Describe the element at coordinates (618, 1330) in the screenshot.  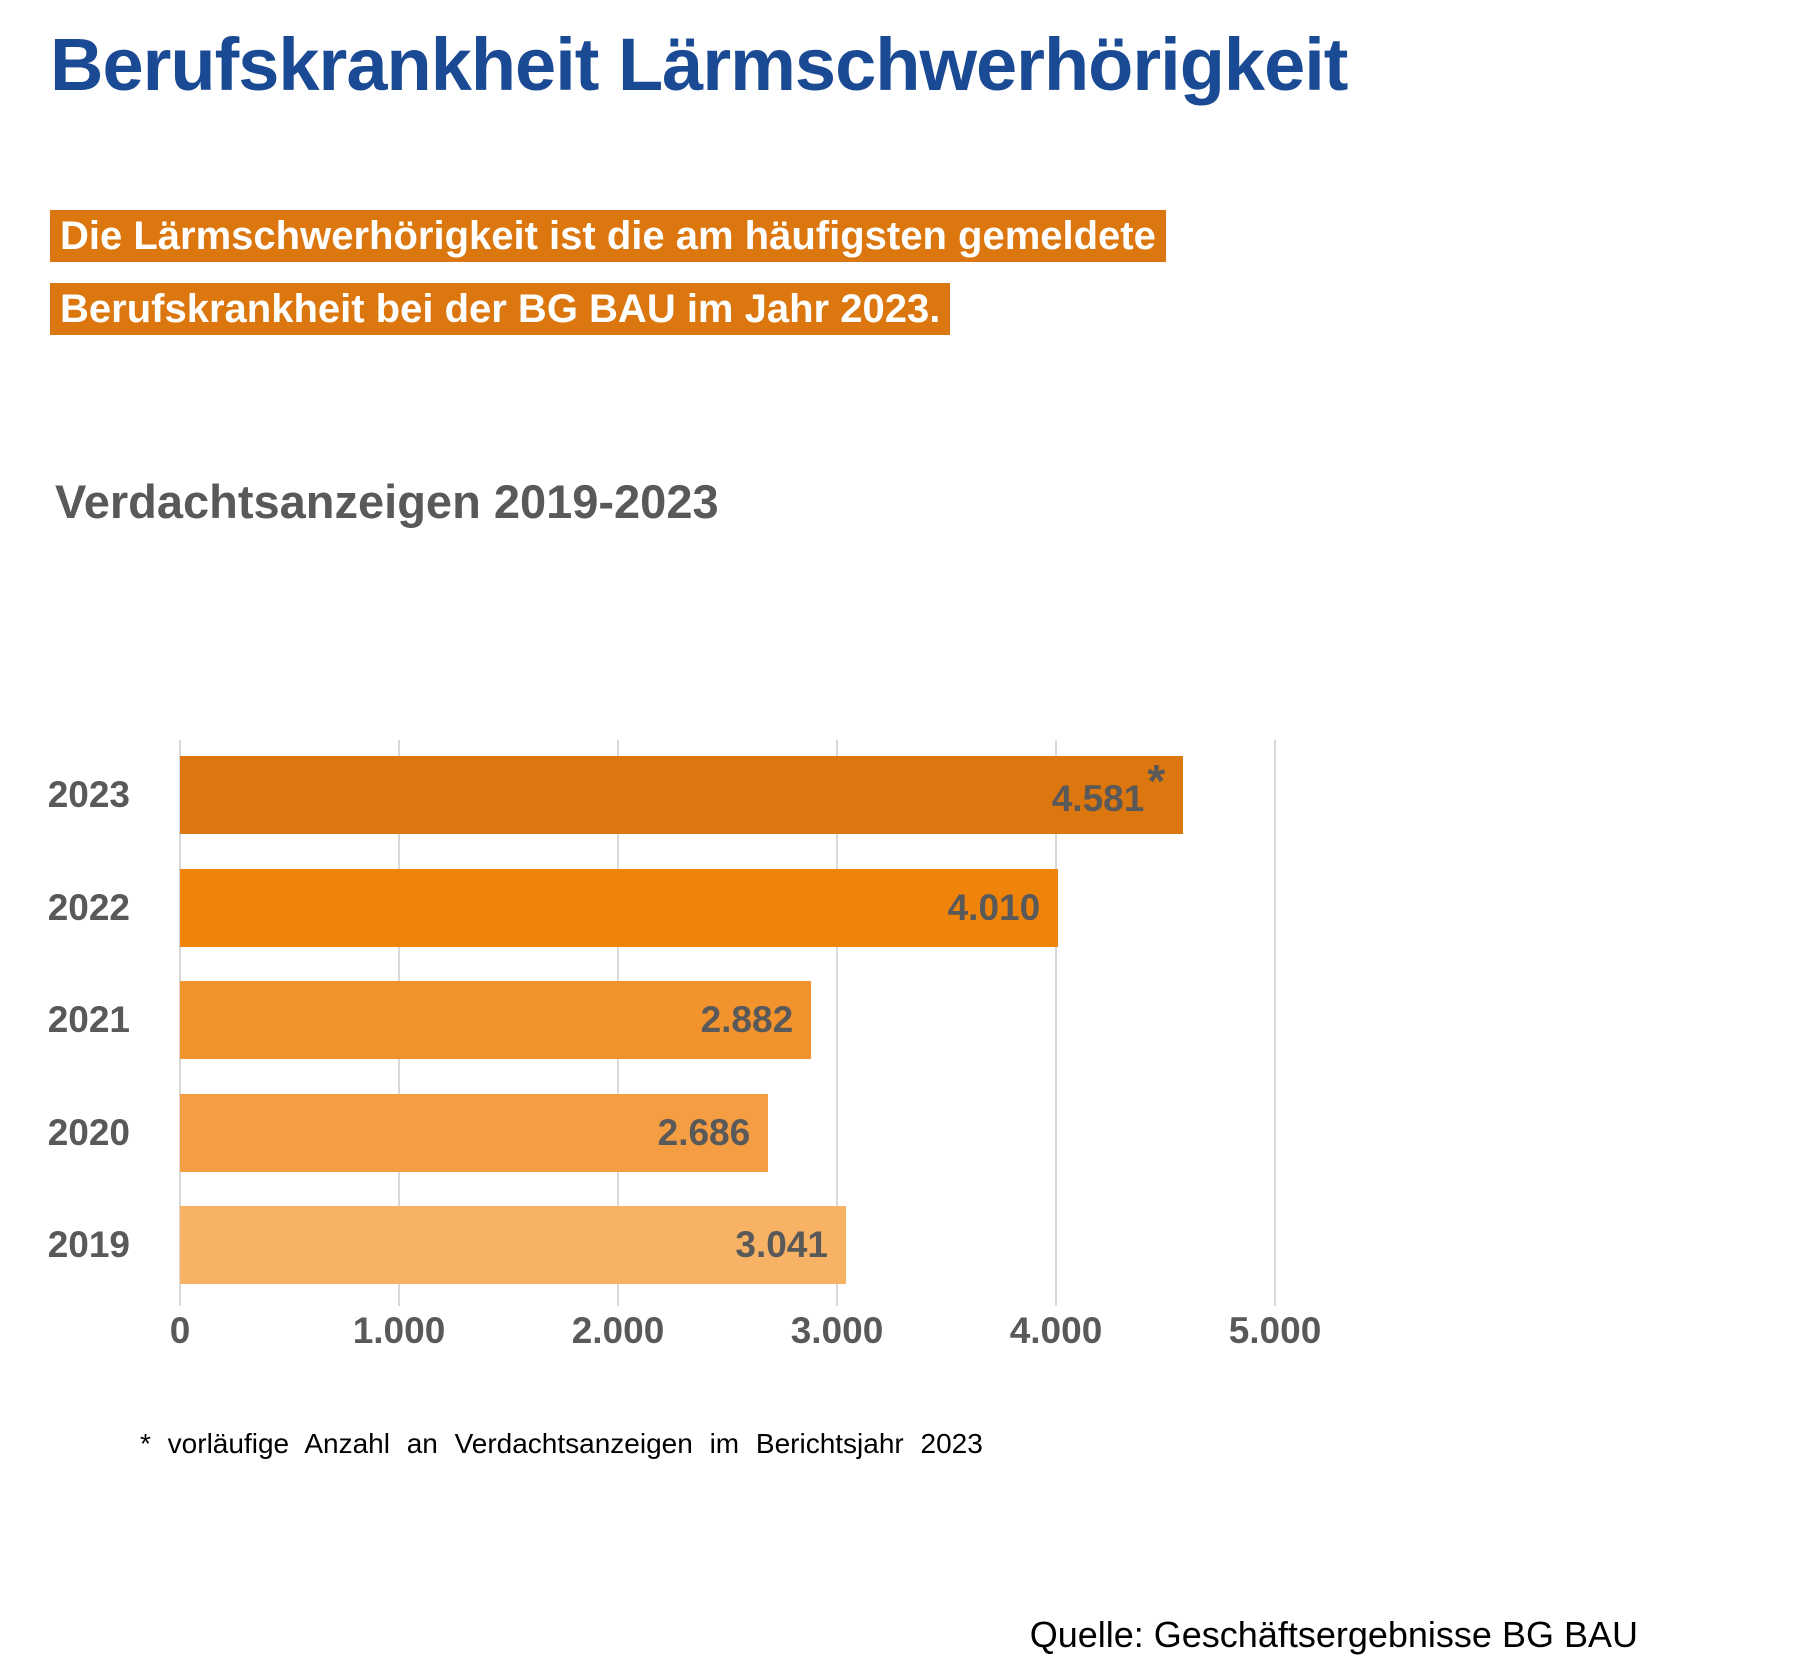
I see `x-axis-tick-label: 2.000` at that location.